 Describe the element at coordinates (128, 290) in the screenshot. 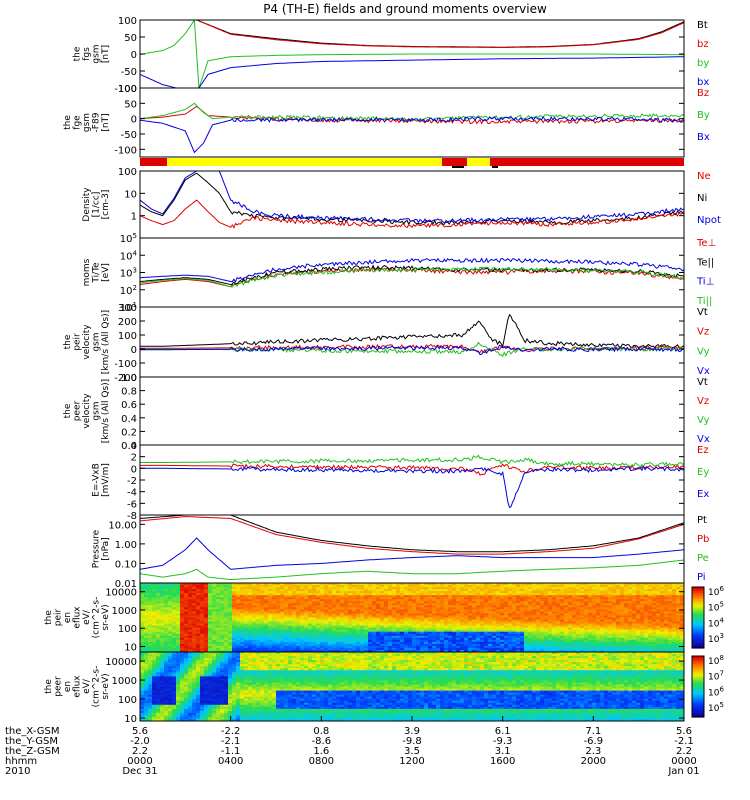

I see `y-tick-label: 102` at that location.